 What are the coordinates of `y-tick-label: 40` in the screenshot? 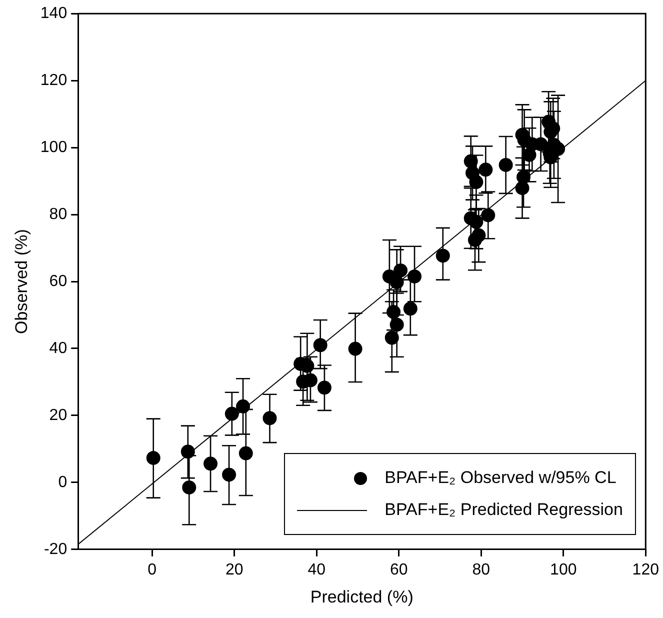 It's located at (58, 348).